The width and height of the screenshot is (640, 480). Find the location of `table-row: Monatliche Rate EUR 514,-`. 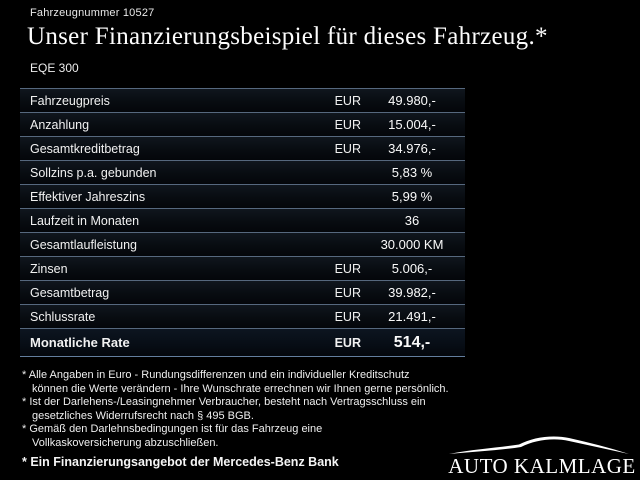

table-row: Monatliche Rate EUR 514,- is located at coordinates (242, 343).